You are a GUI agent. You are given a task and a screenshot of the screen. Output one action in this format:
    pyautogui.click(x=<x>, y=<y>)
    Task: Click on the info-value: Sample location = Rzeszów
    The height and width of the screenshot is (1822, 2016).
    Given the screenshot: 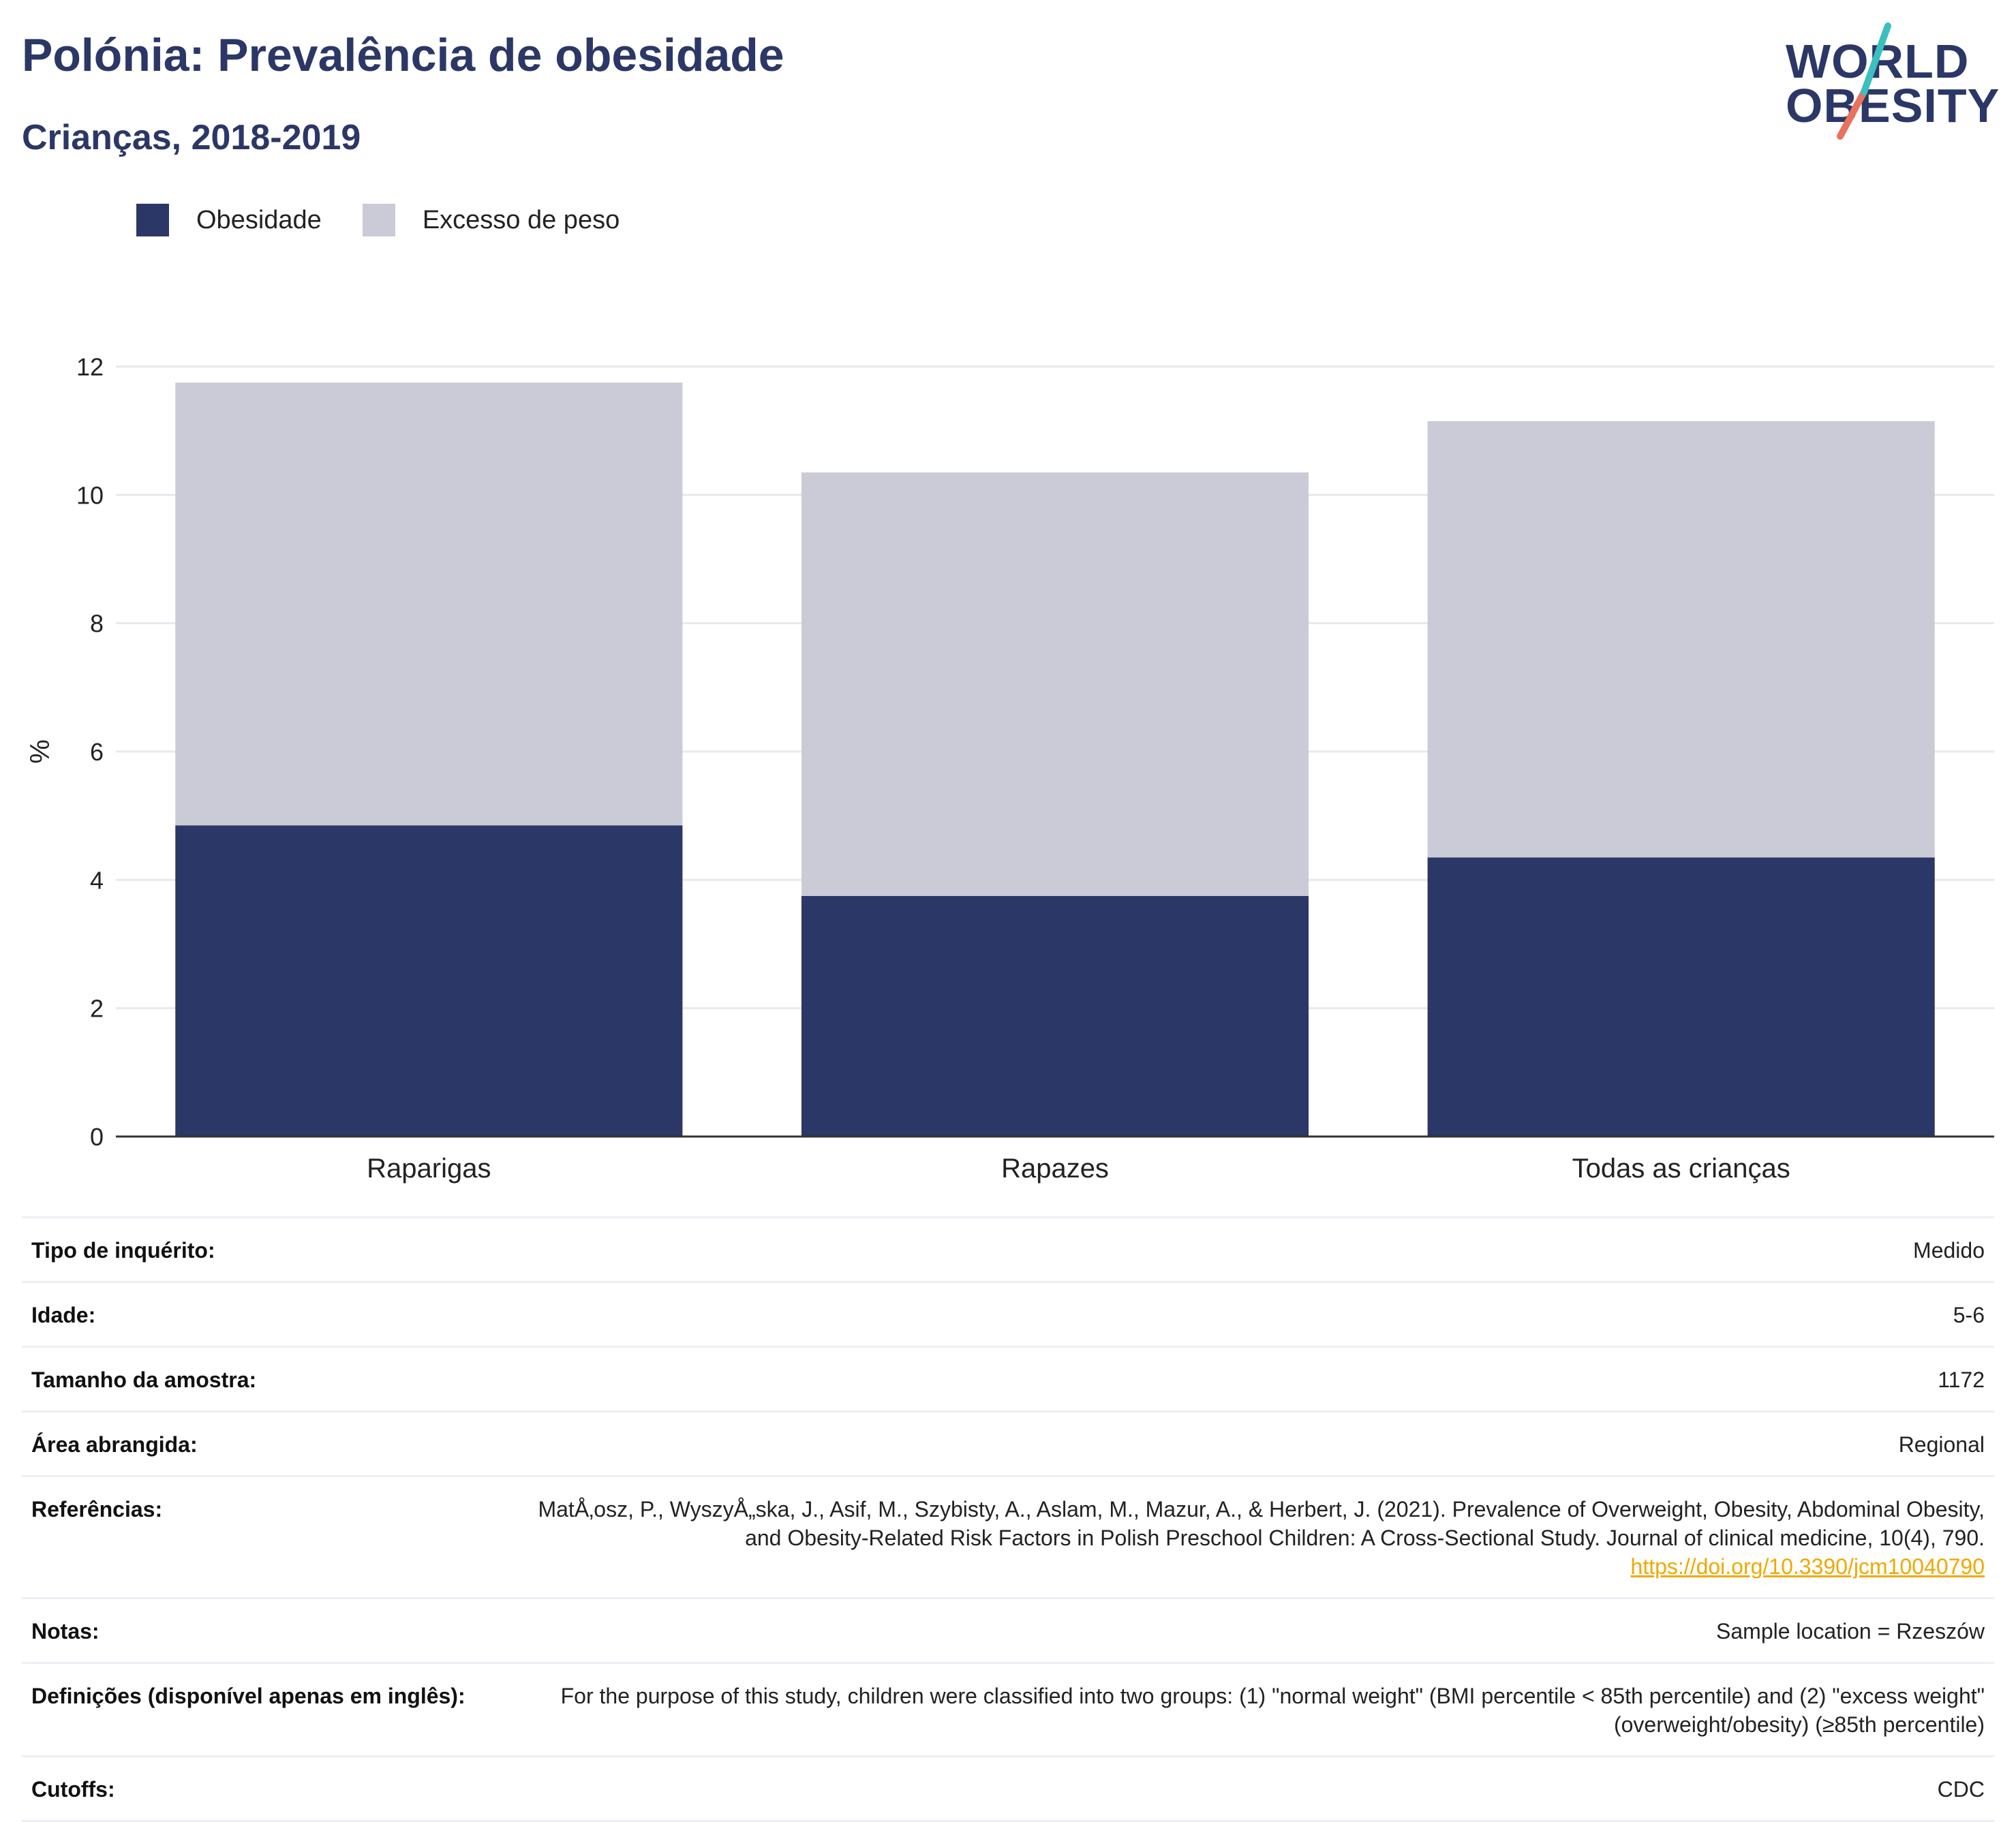 What is the action you would take?
    pyautogui.click(x=1850, y=1631)
    